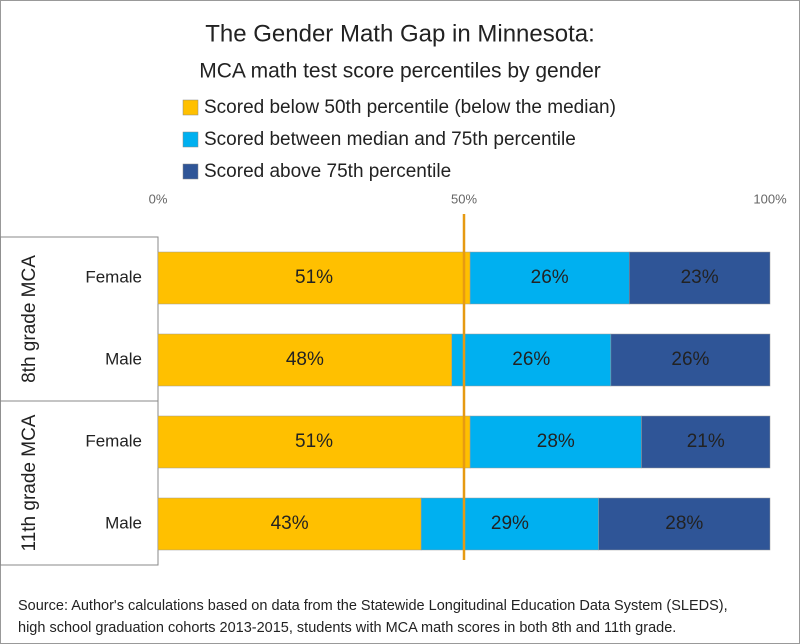  Describe the element at coordinates (770, 198) in the screenshot. I see `x-tick-label: 100%` at that location.